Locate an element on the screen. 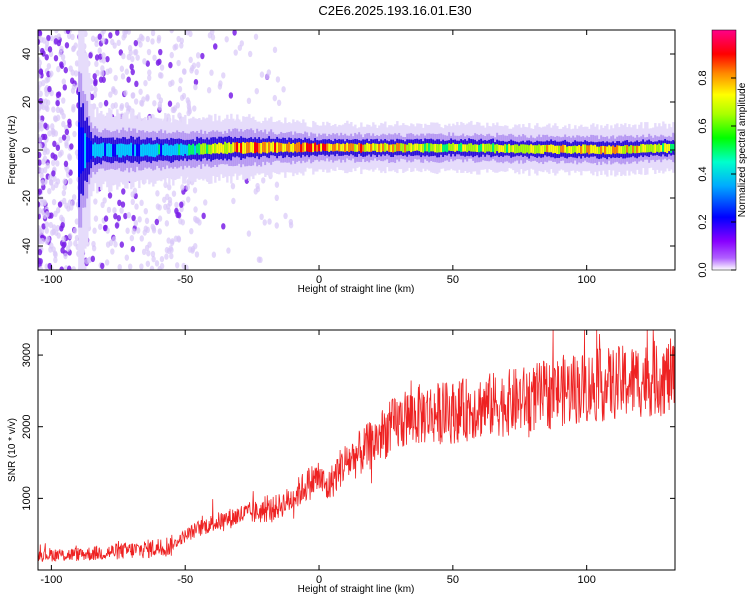 This screenshot has height=600, width=750. snr-x-axis-label: Height of straight line (km) is located at coordinates (356, 589).